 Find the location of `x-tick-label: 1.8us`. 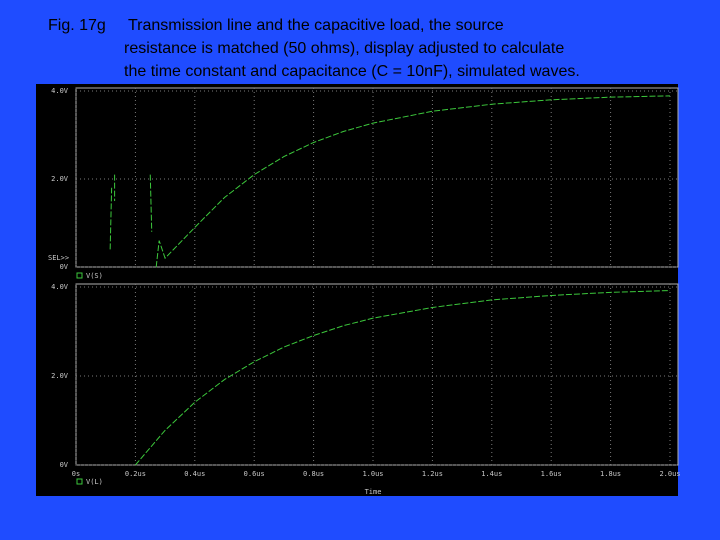

x-tick-label: 1.8us is located at coordinates (610, 474).